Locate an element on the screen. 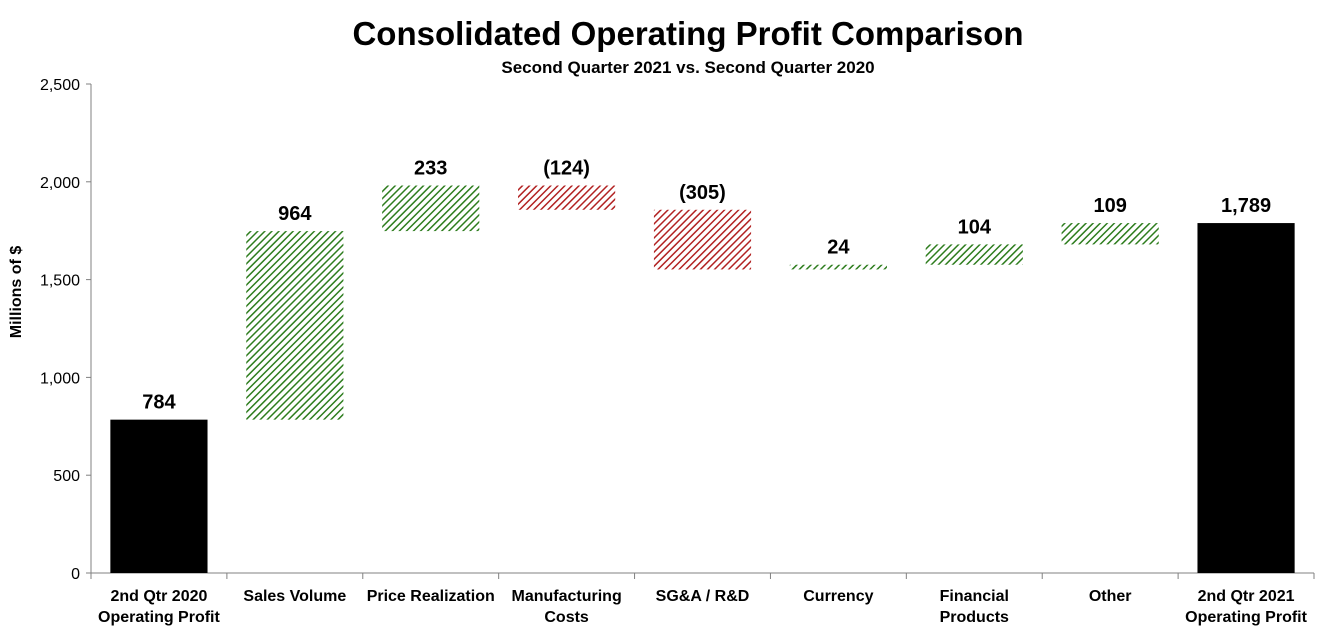 The height and width of the screenshot is (638, 1323). data-label: (124) is located at coordinates (566, 169).